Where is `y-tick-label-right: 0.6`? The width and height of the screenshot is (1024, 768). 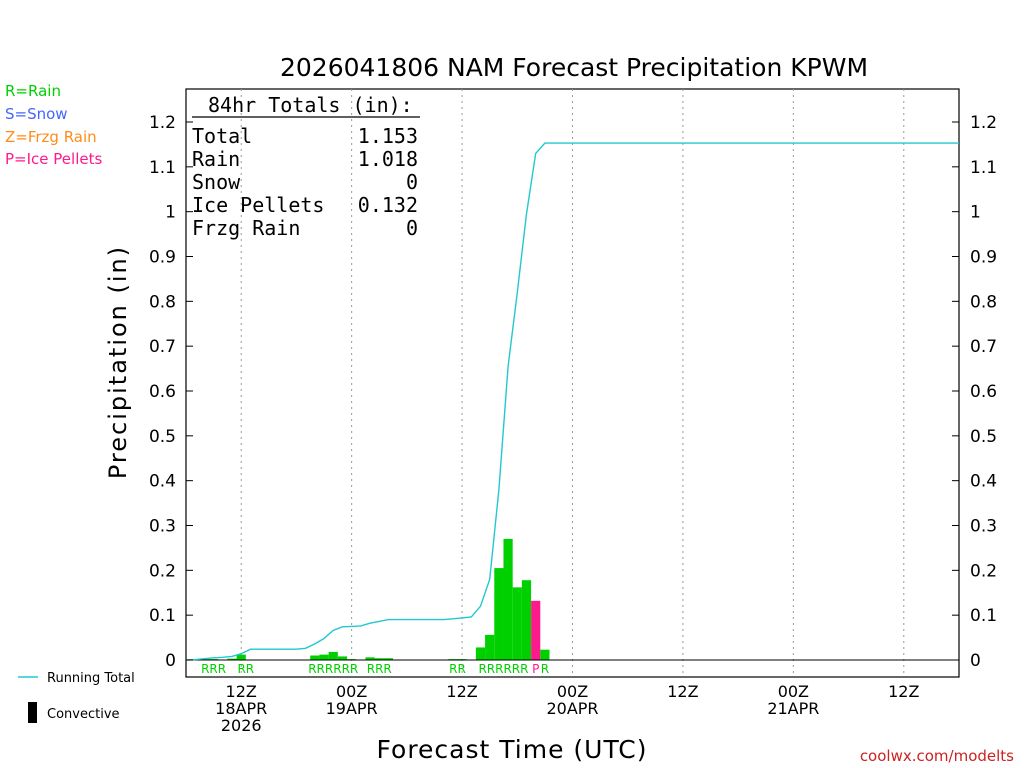 y-tick-label-right: 0.6 is located at coordinates (983, 392).